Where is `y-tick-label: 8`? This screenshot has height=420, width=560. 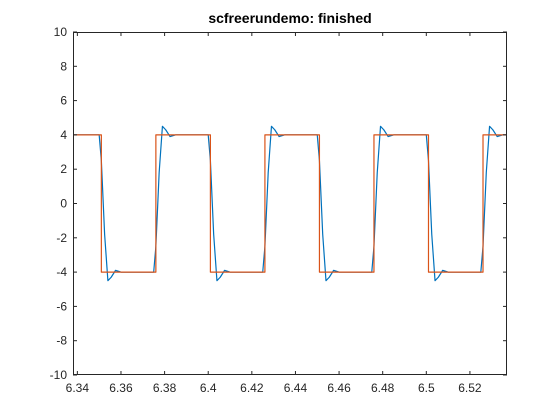 y-tick-label: 8 is located at coordinates (63, 66).